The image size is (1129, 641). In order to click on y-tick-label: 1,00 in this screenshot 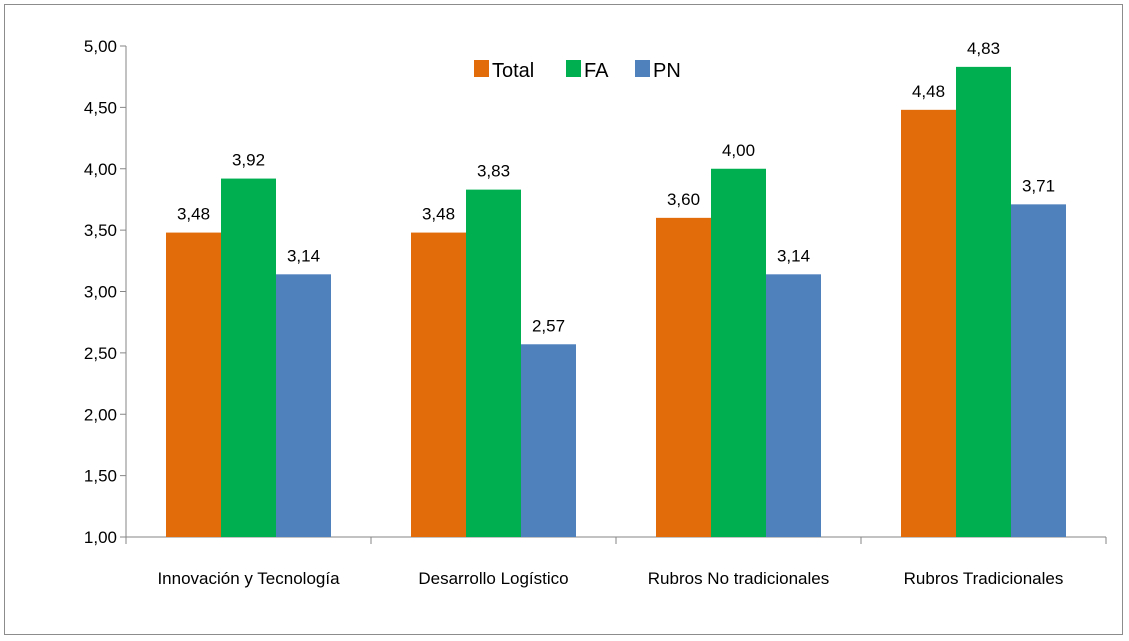, I will do `click(100, 537)`.